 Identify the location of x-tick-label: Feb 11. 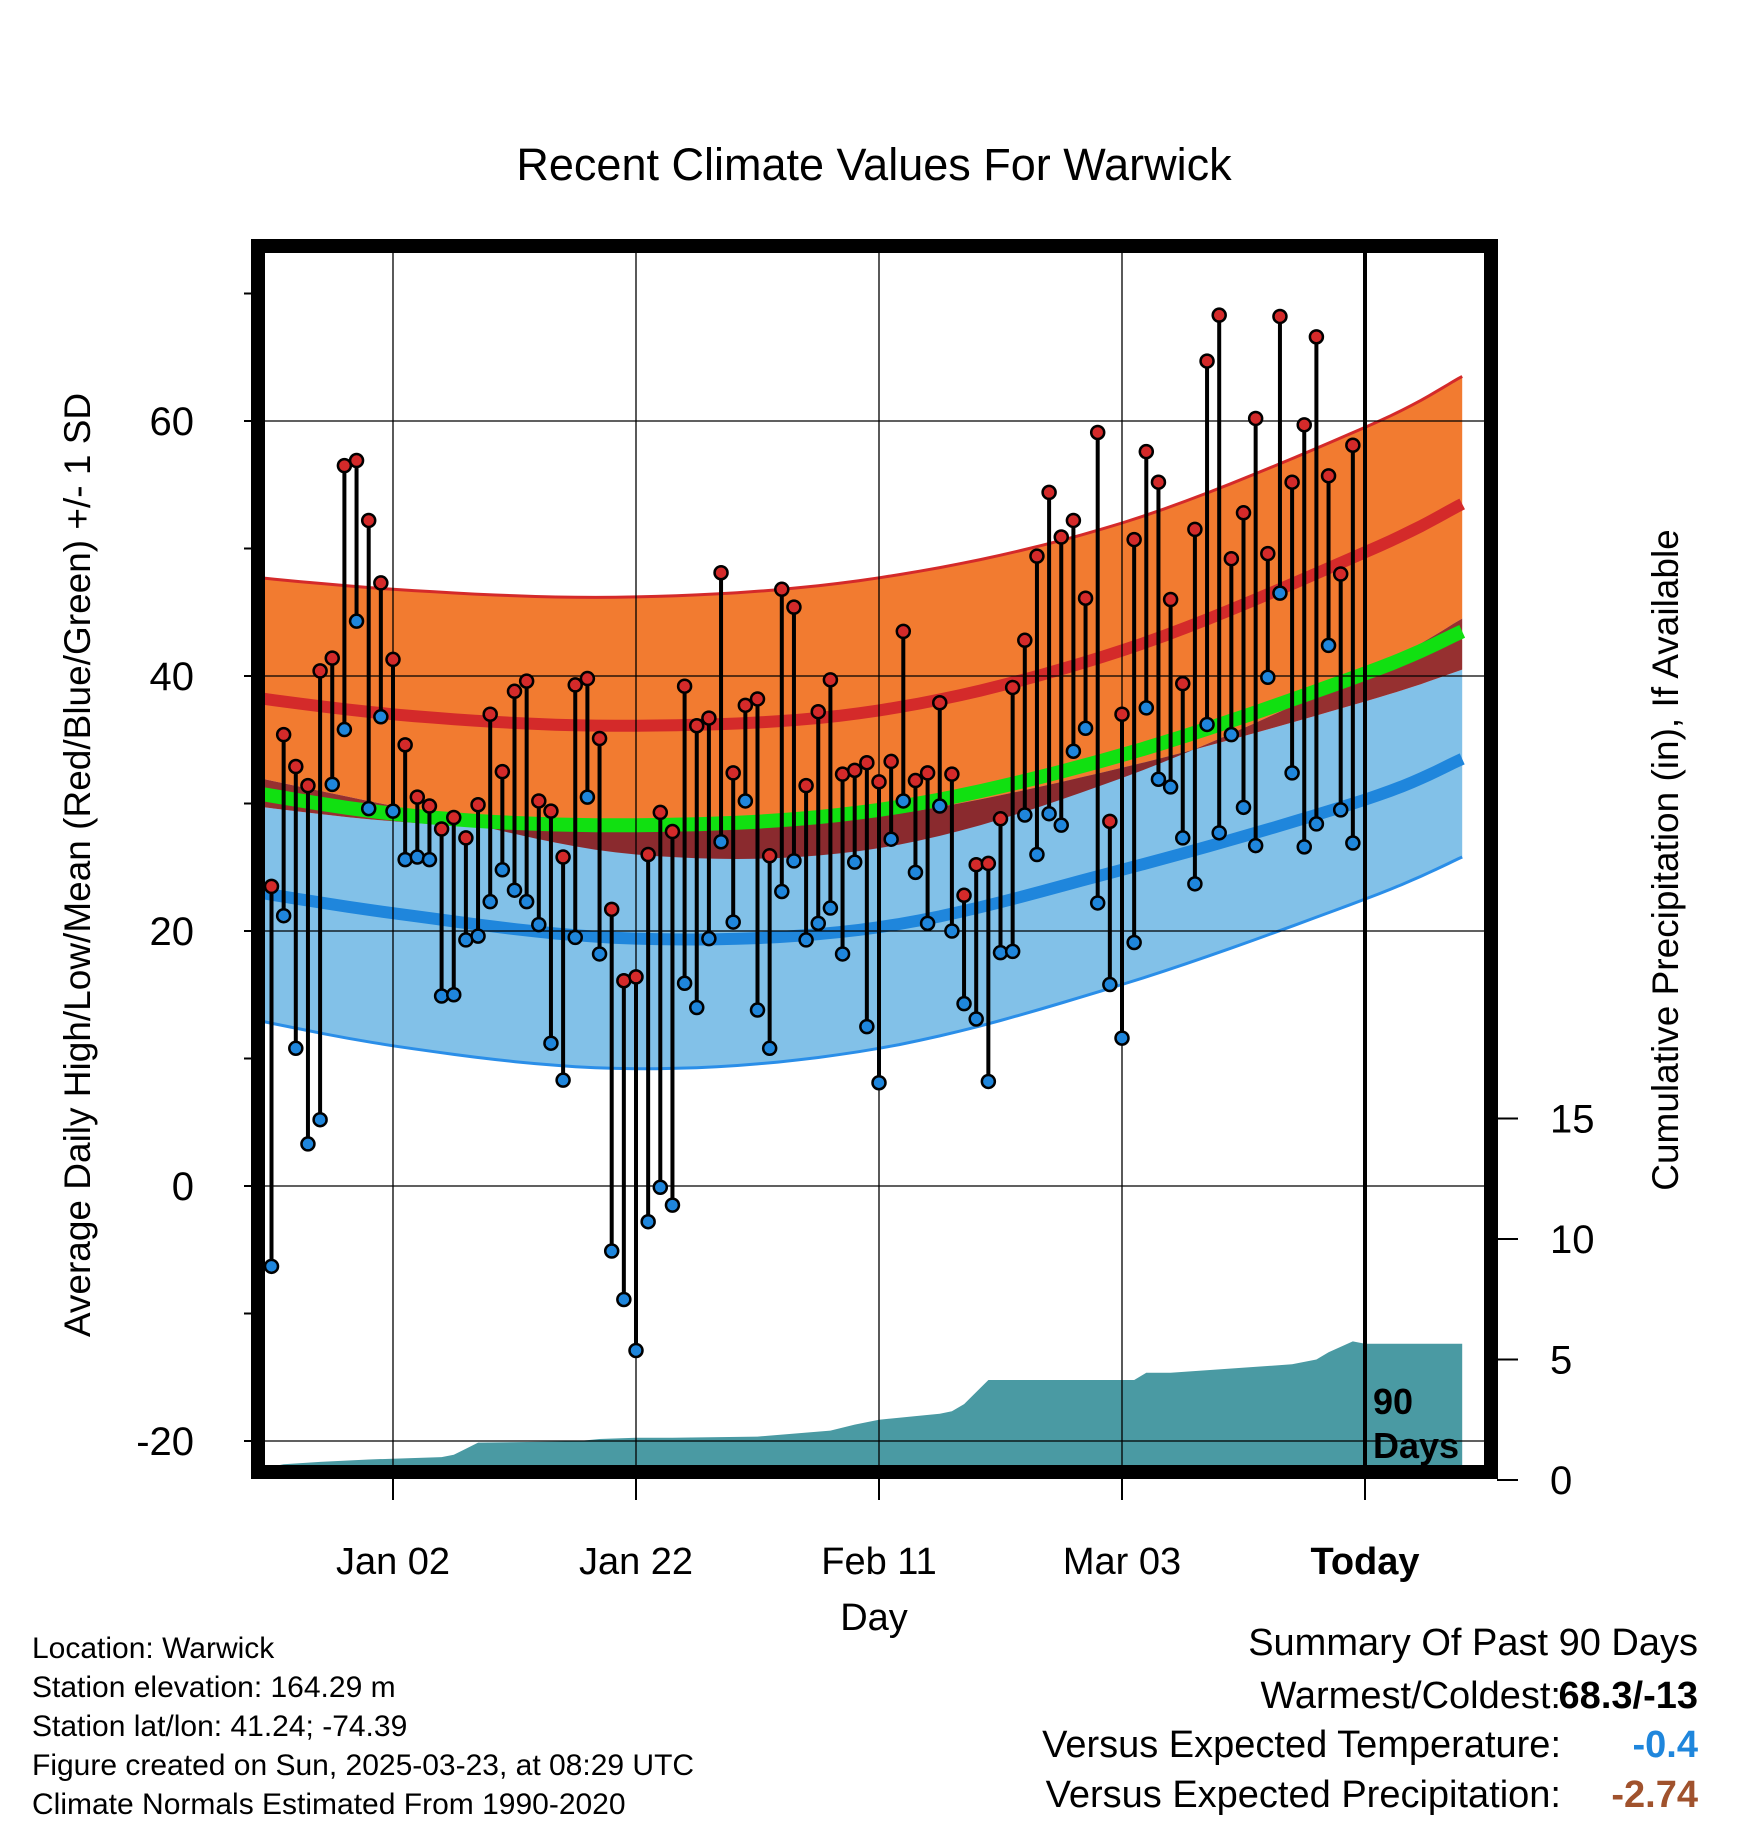
(878, 1562).